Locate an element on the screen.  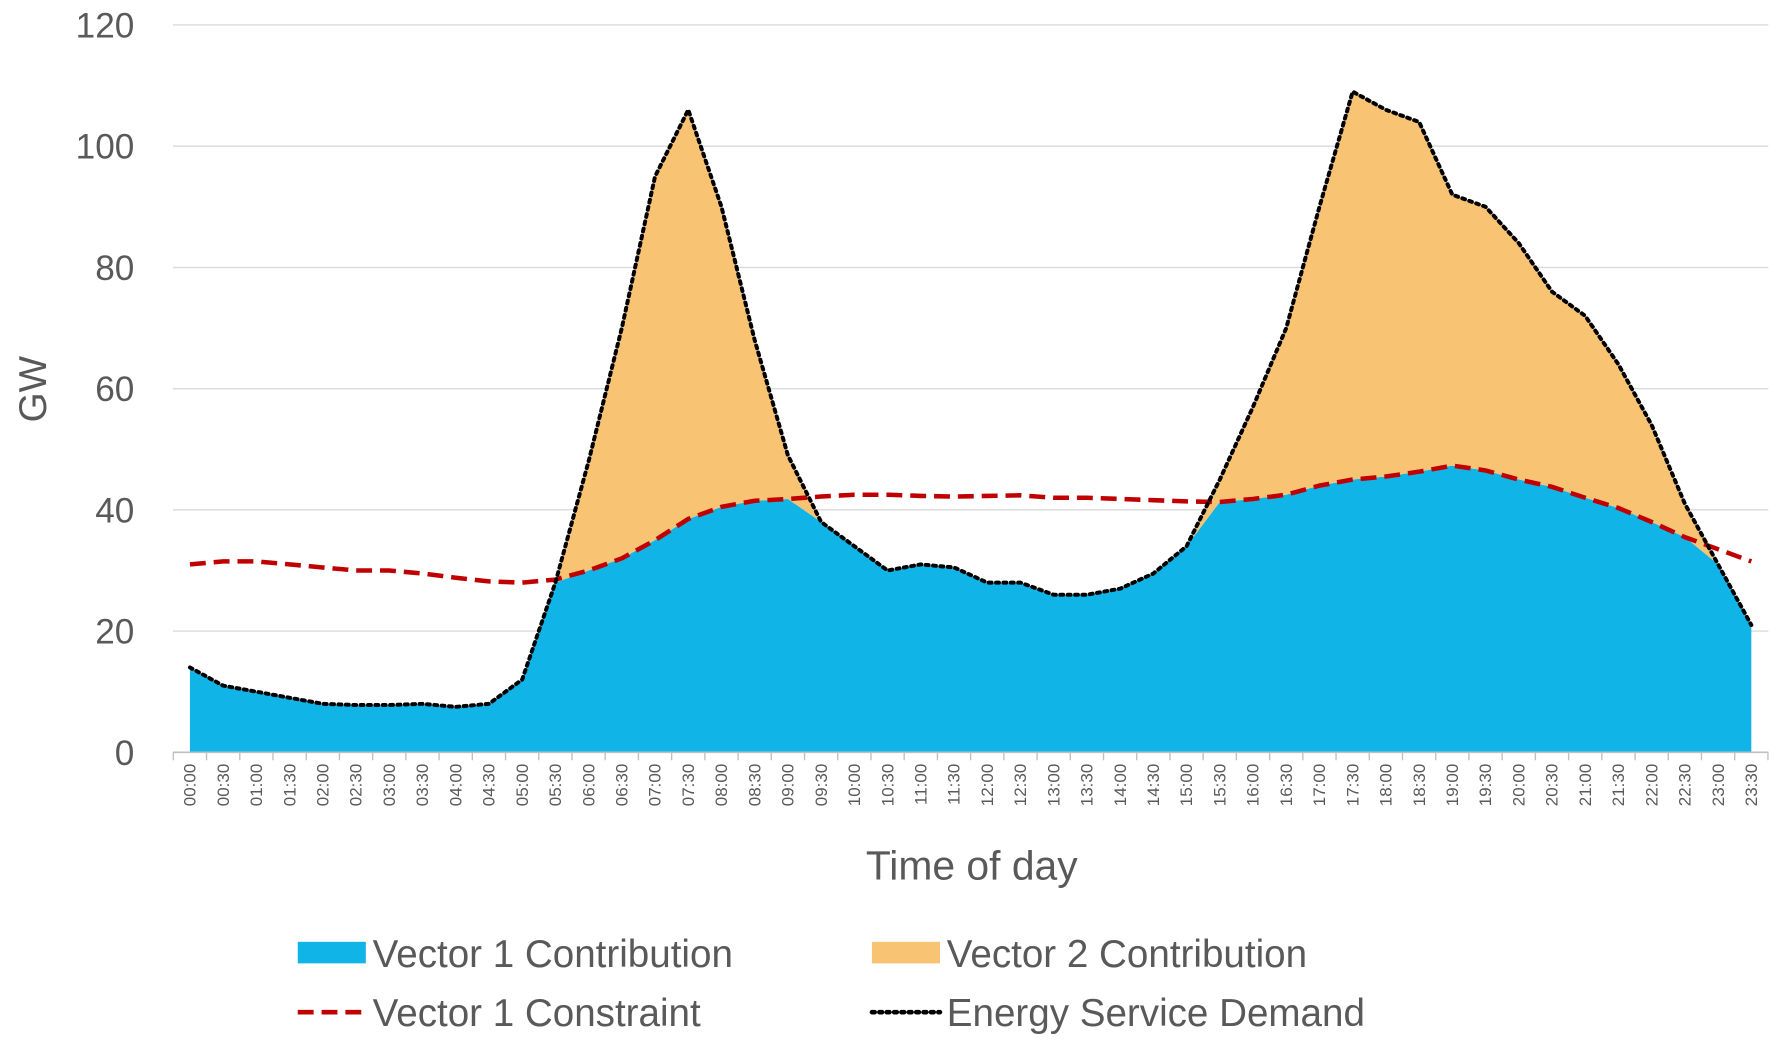
x-tick-label: 15:00 is located at coordinates (1186, 785).